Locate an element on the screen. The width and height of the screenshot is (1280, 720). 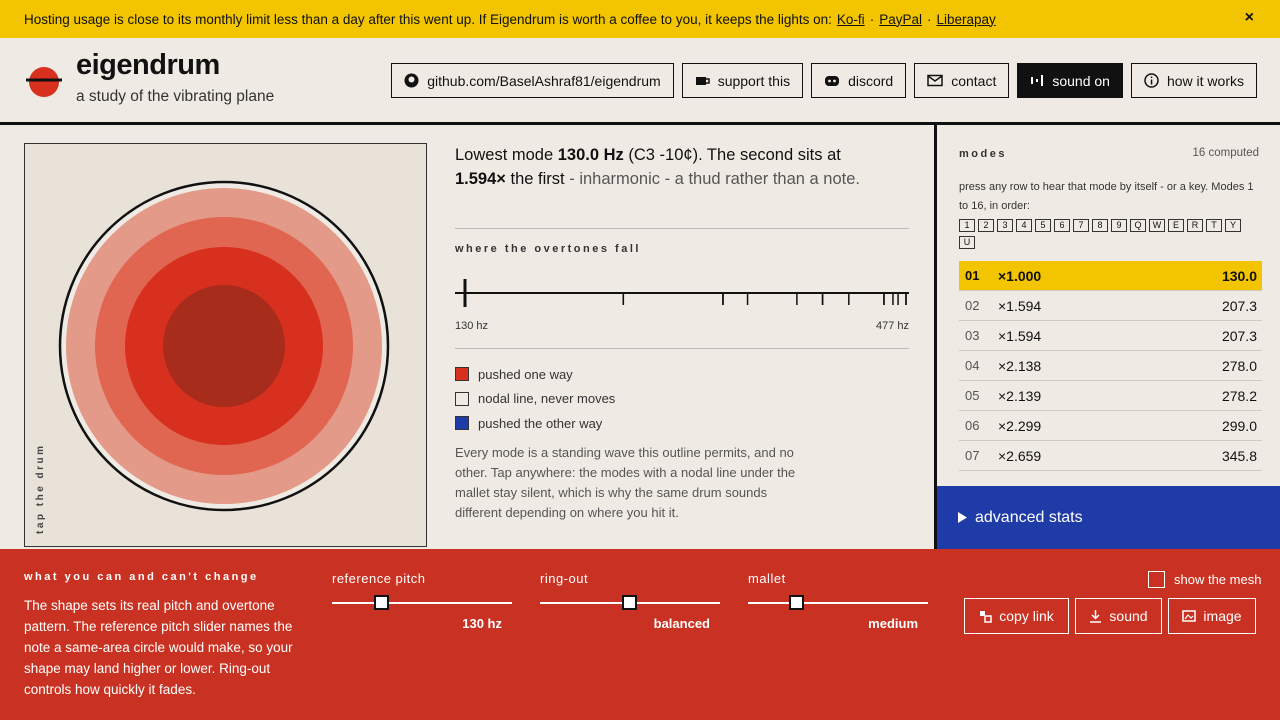
mesh-toggle: show the mesh is located at coordinates (1204, 579).